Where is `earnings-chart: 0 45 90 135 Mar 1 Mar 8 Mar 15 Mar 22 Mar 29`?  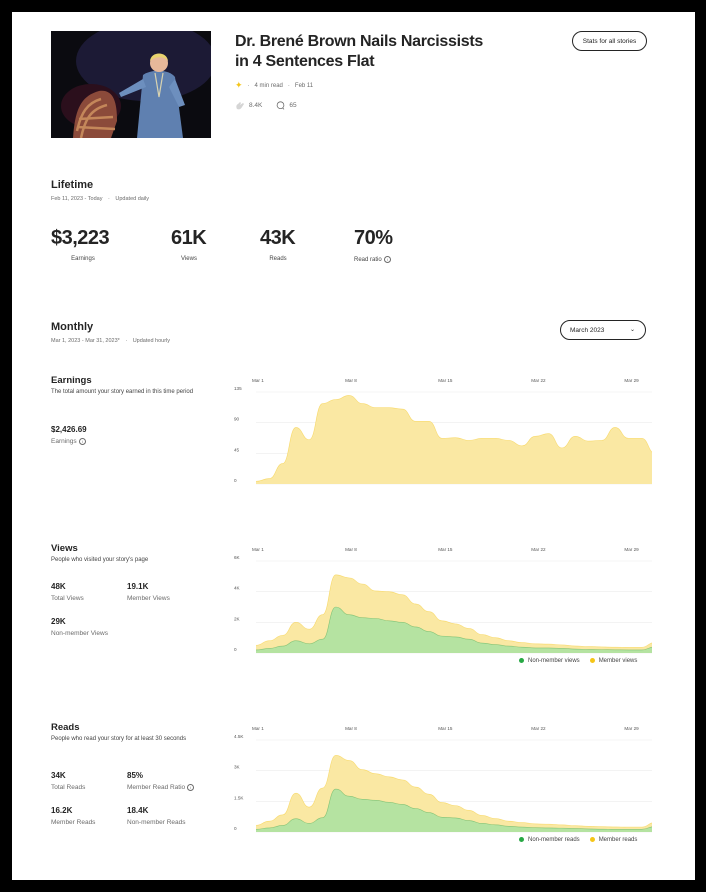 earnings-chart: 0 45 90 135 Mar 1 Mar 8 Mar 15 Mar 22 Mar 29 is located at coordinates (443, 431).